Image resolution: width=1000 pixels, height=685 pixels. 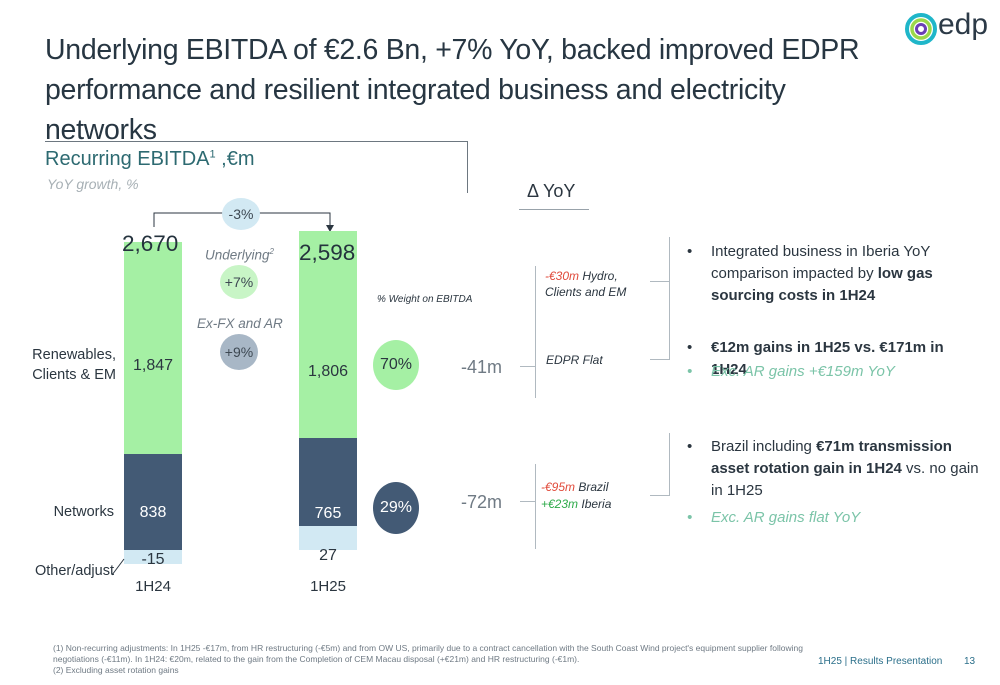 What do you see at coordinates (554, 209) in the screenshot?
I see `delta-header-underline` at bounding box center [554, 209].